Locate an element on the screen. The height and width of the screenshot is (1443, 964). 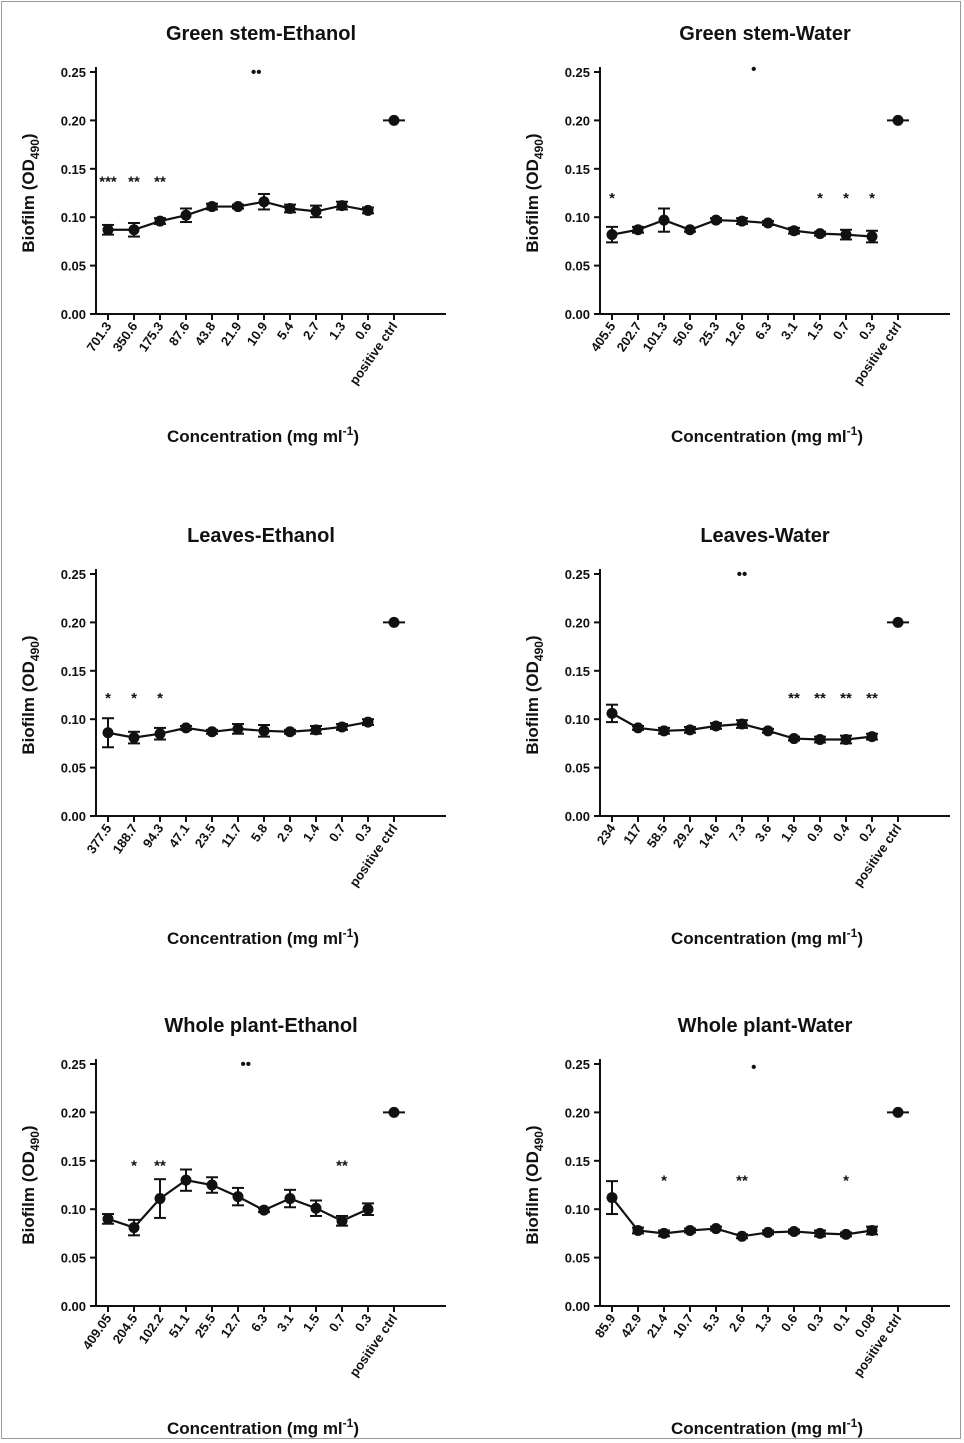
x-tick-label: 5.8 is located at coordinates (259, 832).